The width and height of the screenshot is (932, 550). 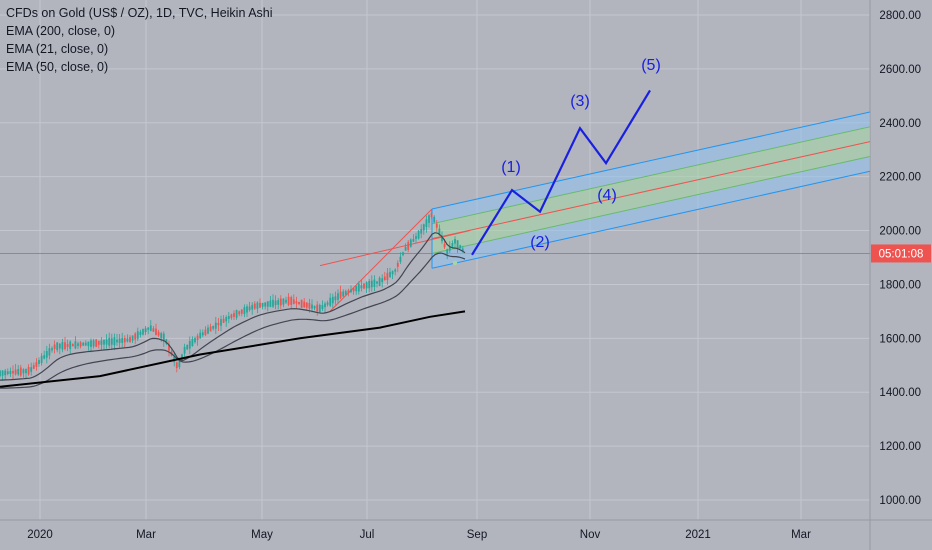 I want to click on wave-label: (5), so click(x=651, y=65).